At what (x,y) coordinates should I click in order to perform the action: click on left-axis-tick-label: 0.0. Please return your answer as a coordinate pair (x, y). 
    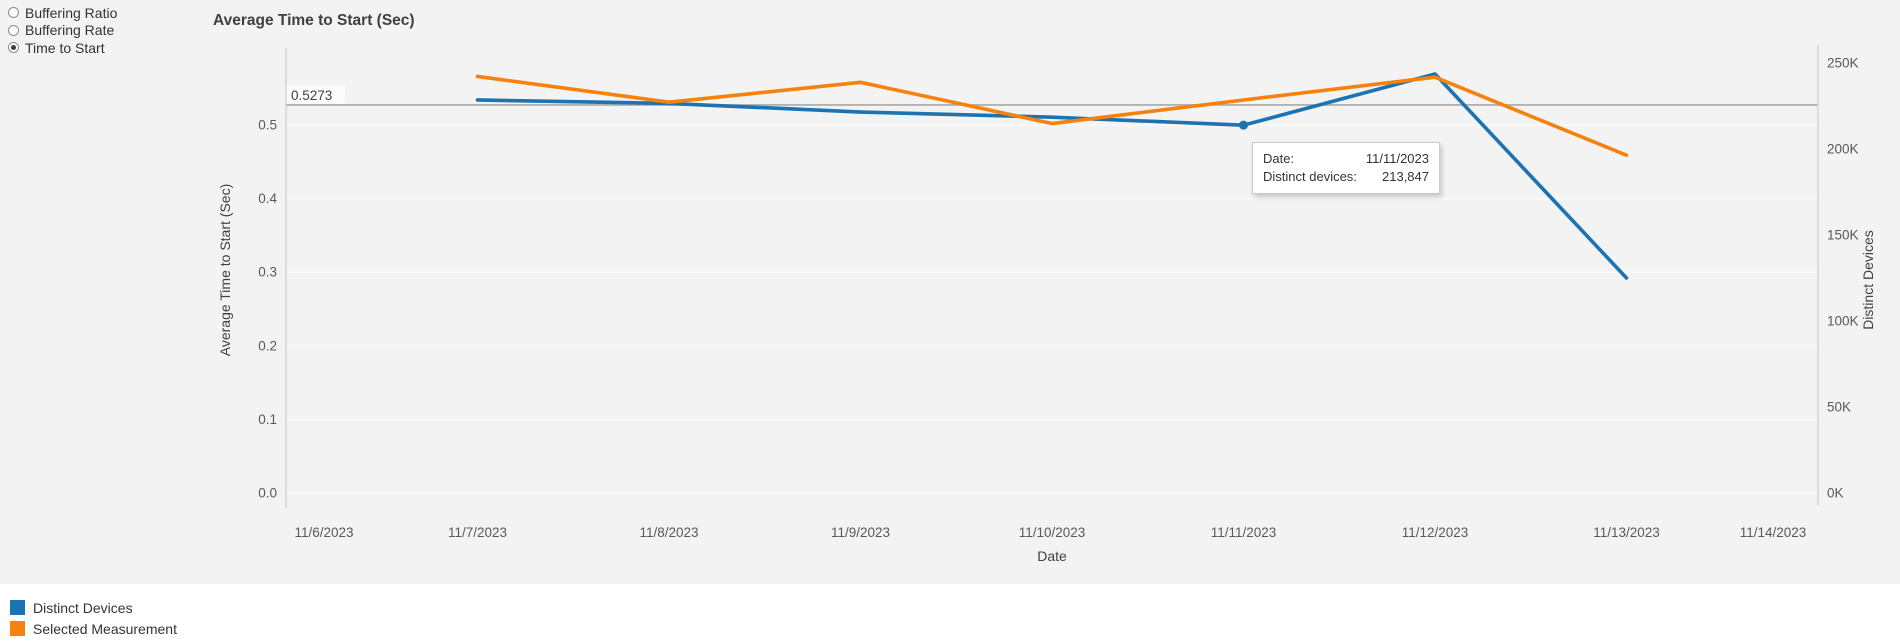
    Looking at the image, I should click on (267, 493).